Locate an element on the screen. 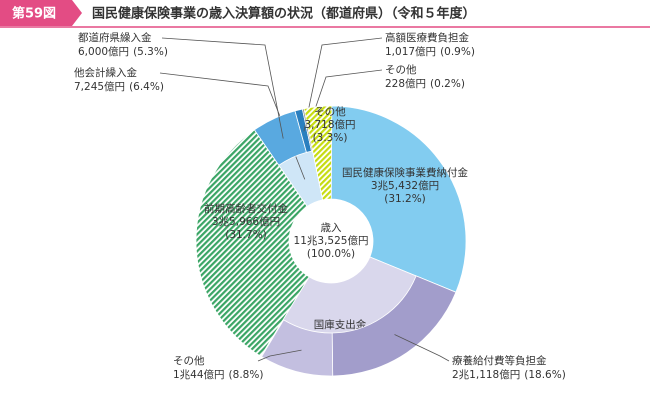  label-value: 1,017億円 (0.9%) is located at coordinates (430, 51).